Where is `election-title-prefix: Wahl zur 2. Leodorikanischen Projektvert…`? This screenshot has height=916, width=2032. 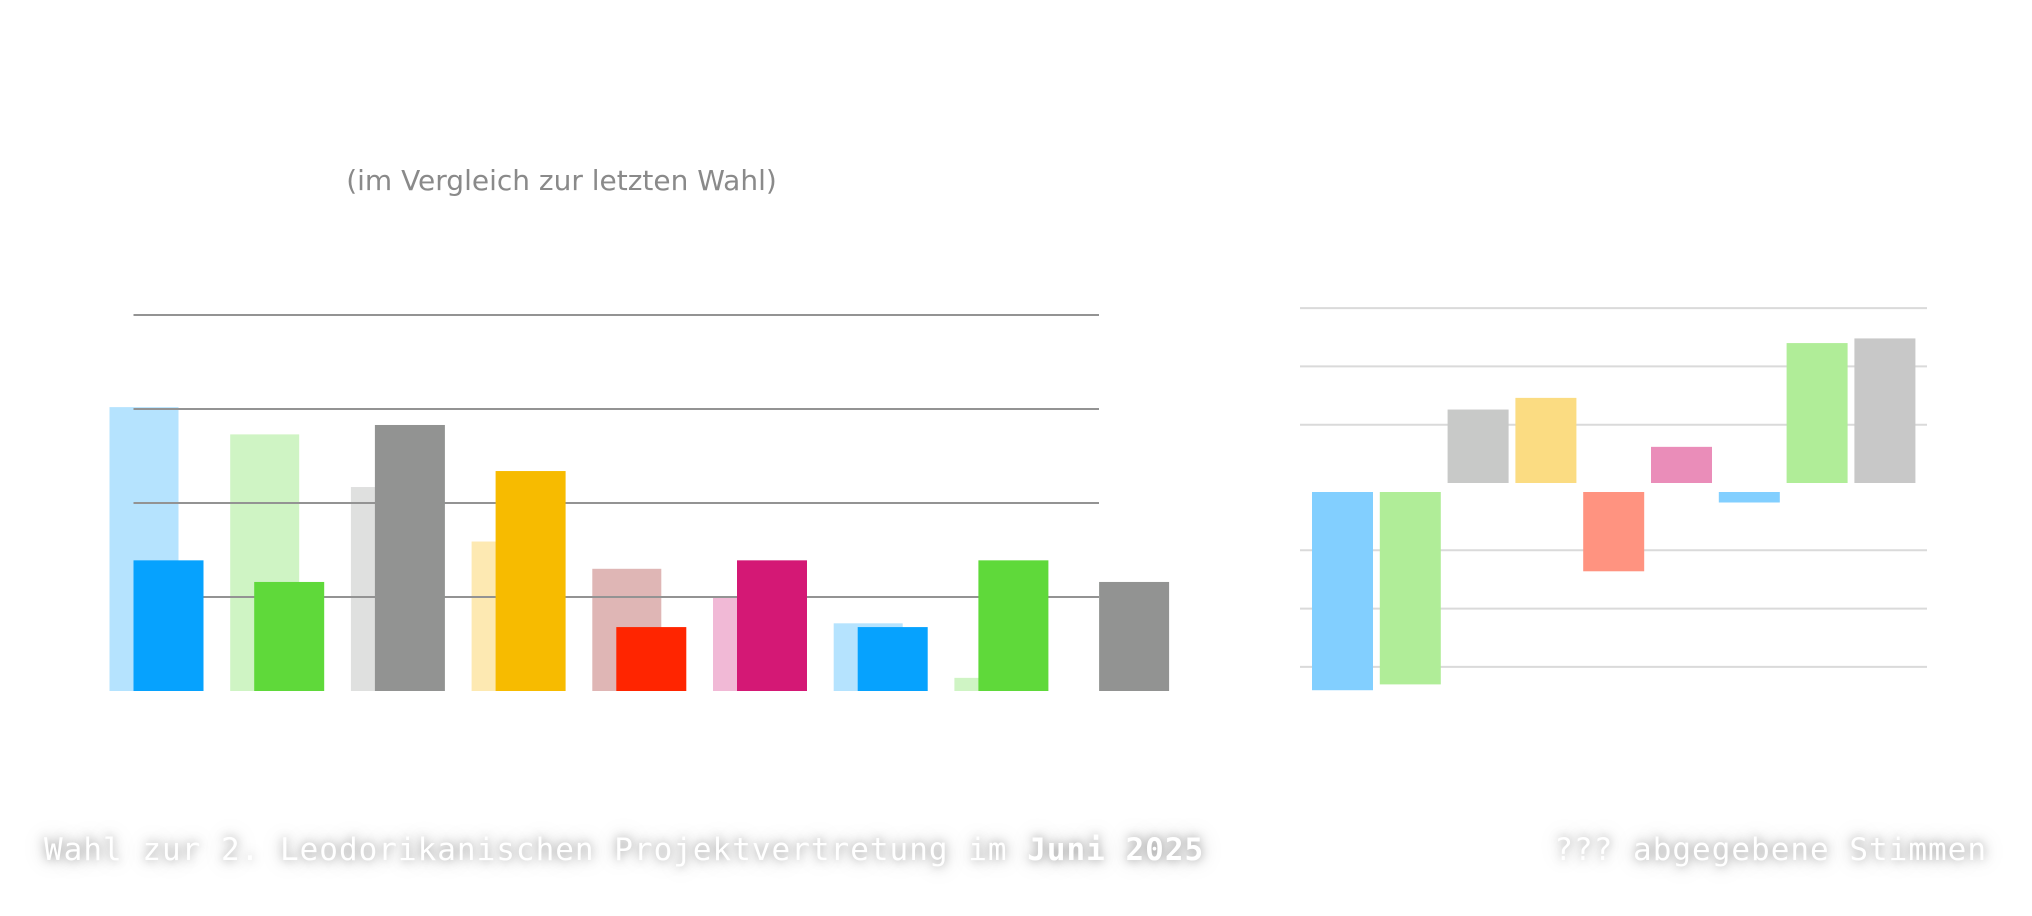
election-title-prefix: Wahl zur 2. Leodorikanischen Projektvert… is located at coordinates (536, 850).